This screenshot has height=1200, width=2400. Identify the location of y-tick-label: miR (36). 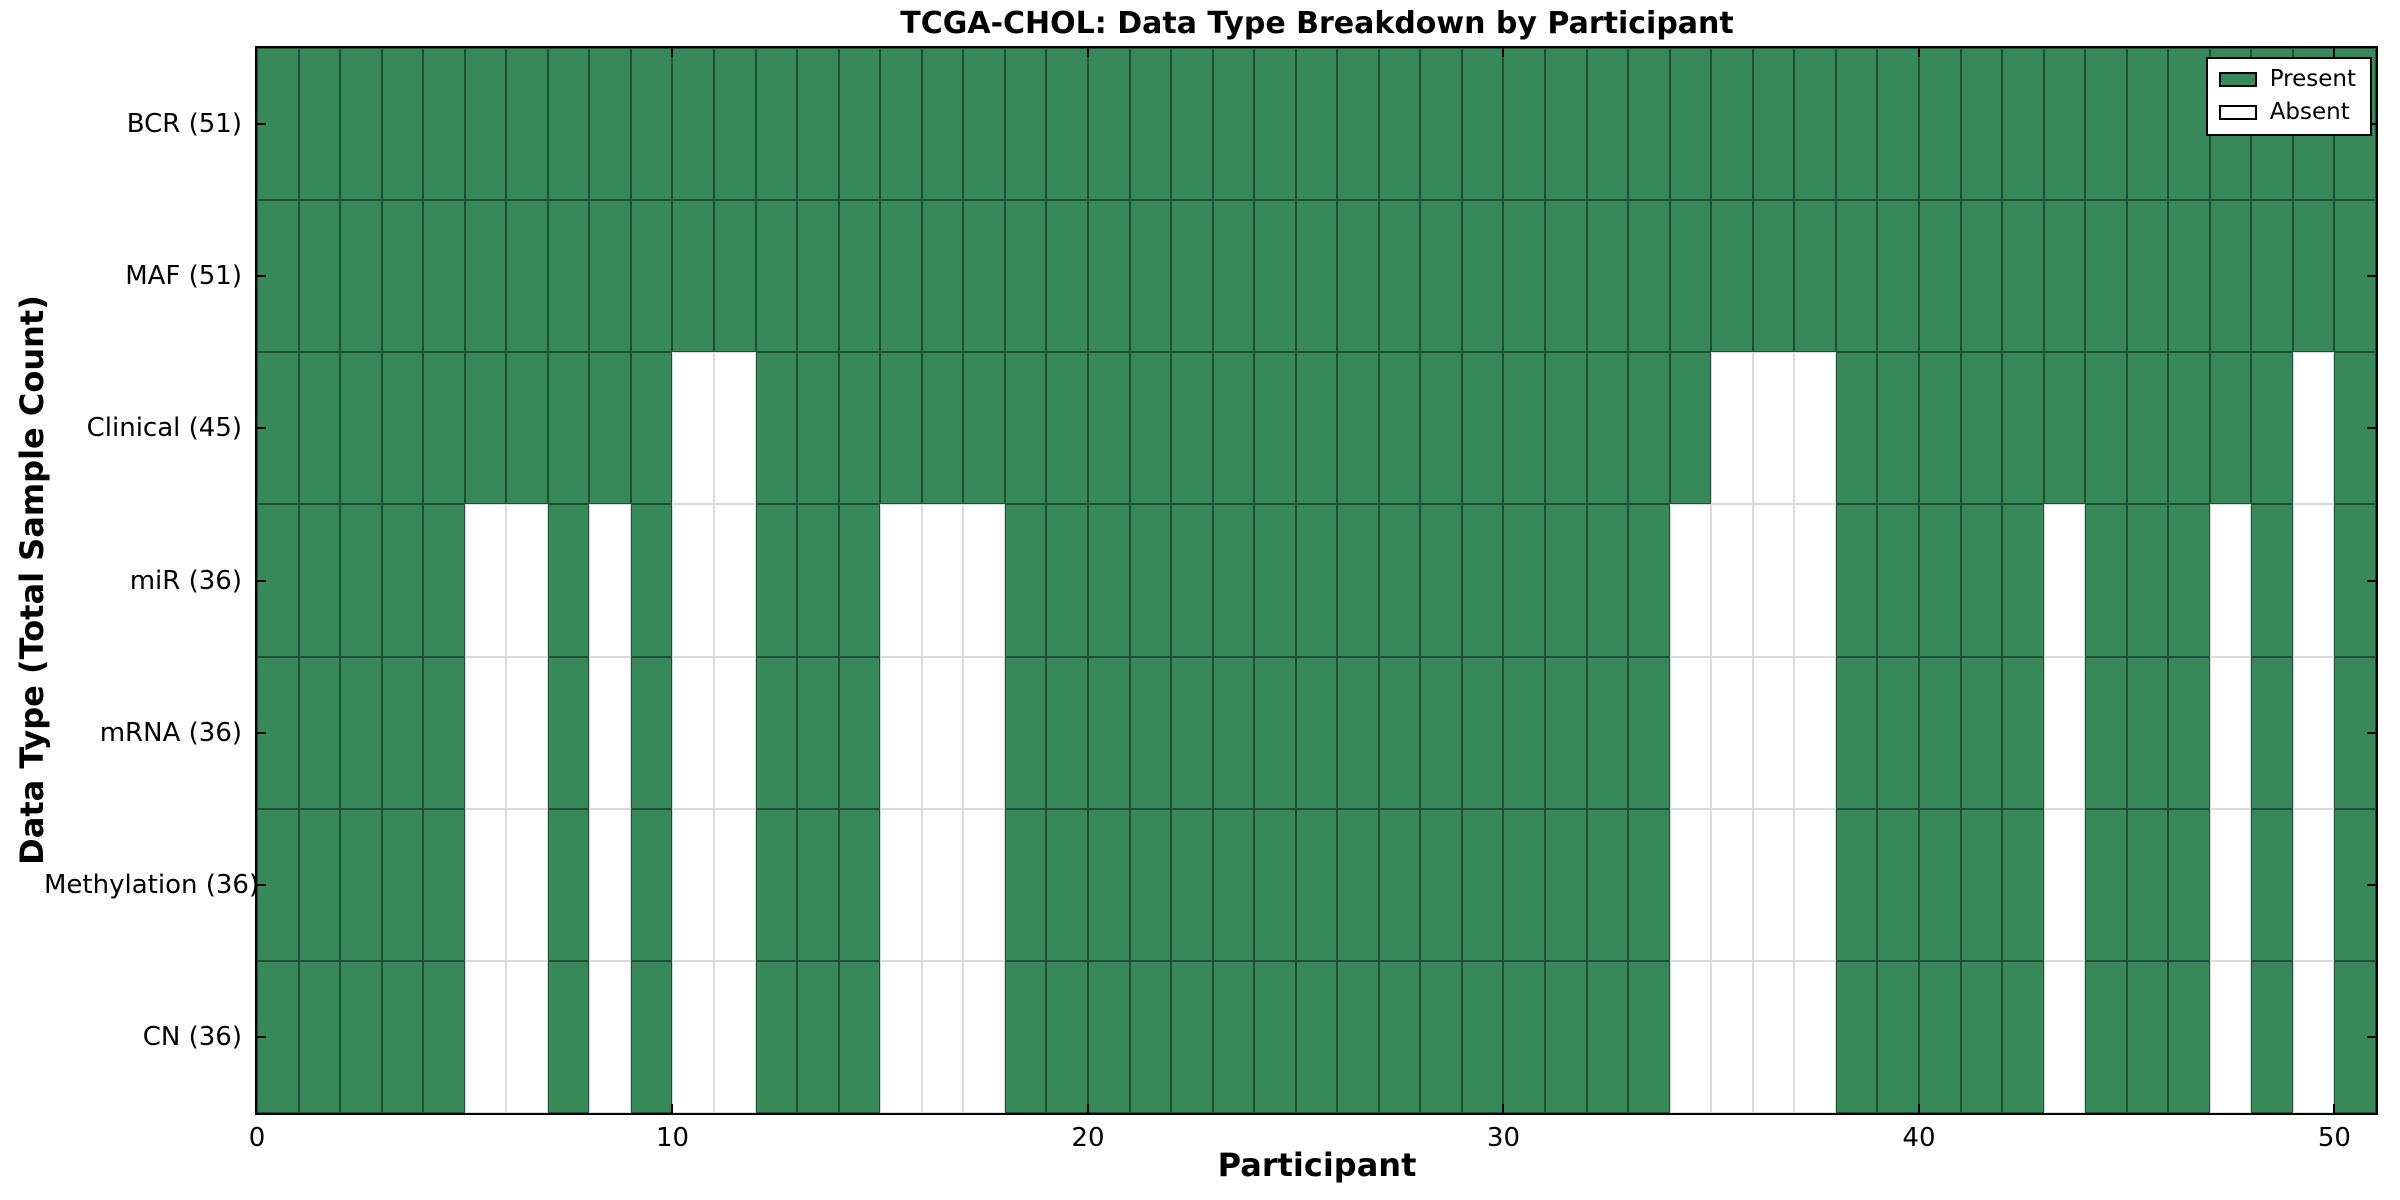
(185, 580).